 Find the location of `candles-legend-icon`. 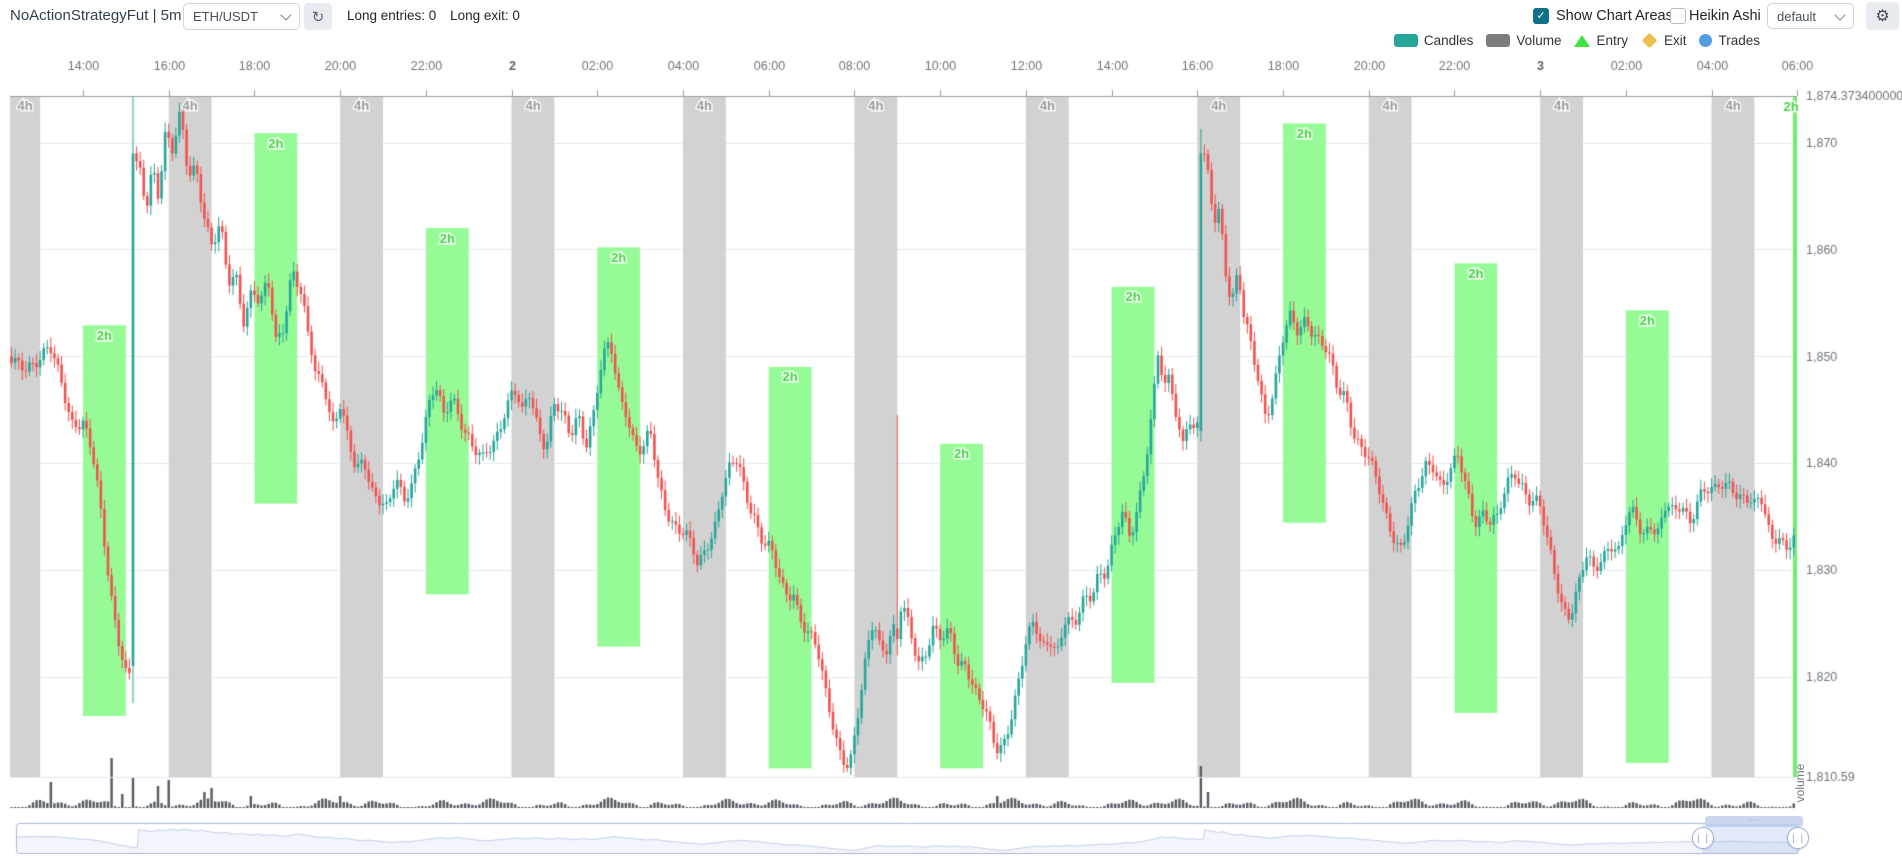

candles-legend-icon is located at coordinates (1405, 40).